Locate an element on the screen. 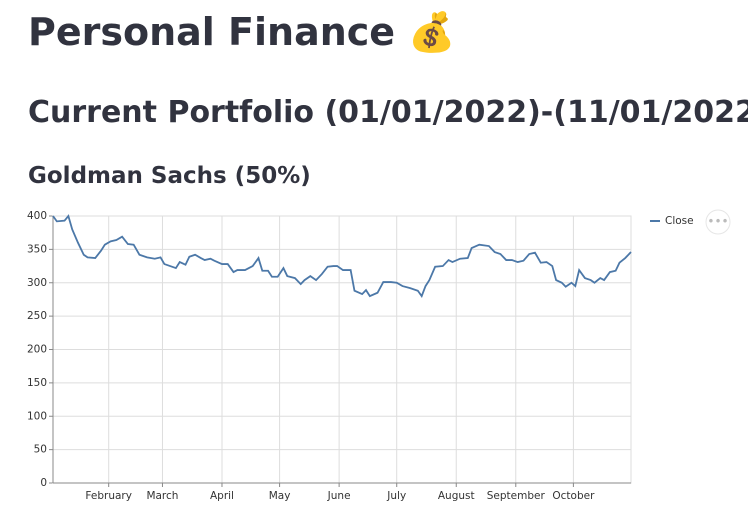 The image size is (748, 515). line is located at coordinates (342, 256).